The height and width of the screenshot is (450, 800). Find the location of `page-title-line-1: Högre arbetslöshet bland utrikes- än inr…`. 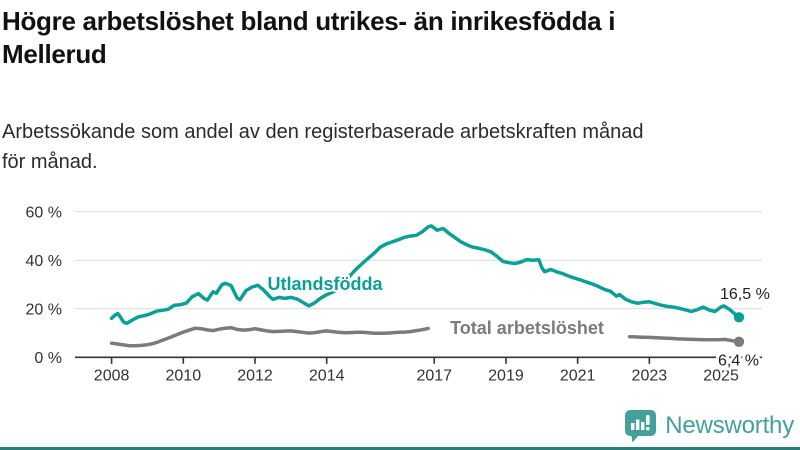

page-title-line-1: Högre arbetslöshet bland utrikes- än inr… is located at coordinates (309, 21).